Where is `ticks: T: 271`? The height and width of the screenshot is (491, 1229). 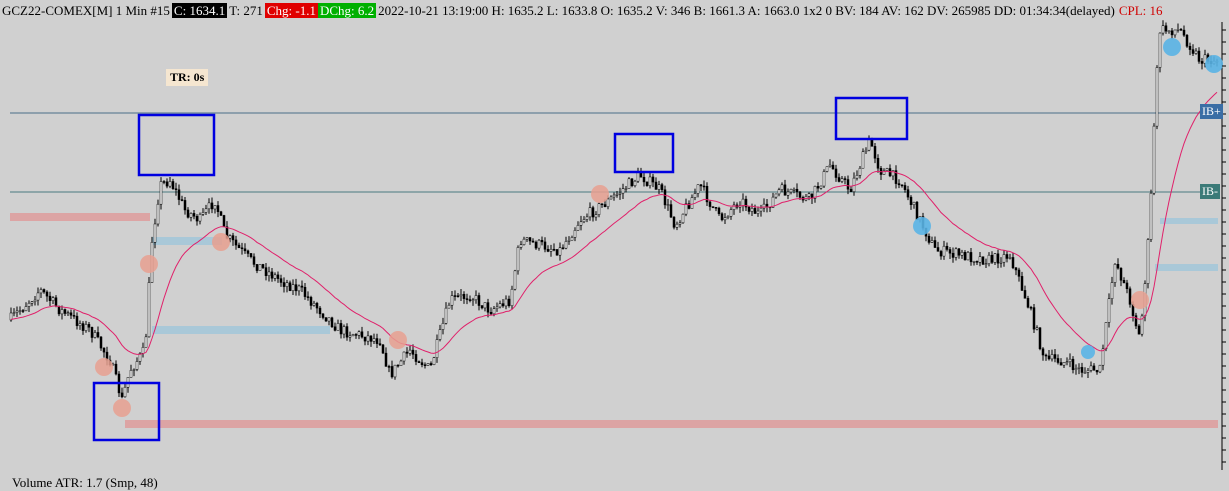 ticks: T: 271 is located at coordinates (246, 10).